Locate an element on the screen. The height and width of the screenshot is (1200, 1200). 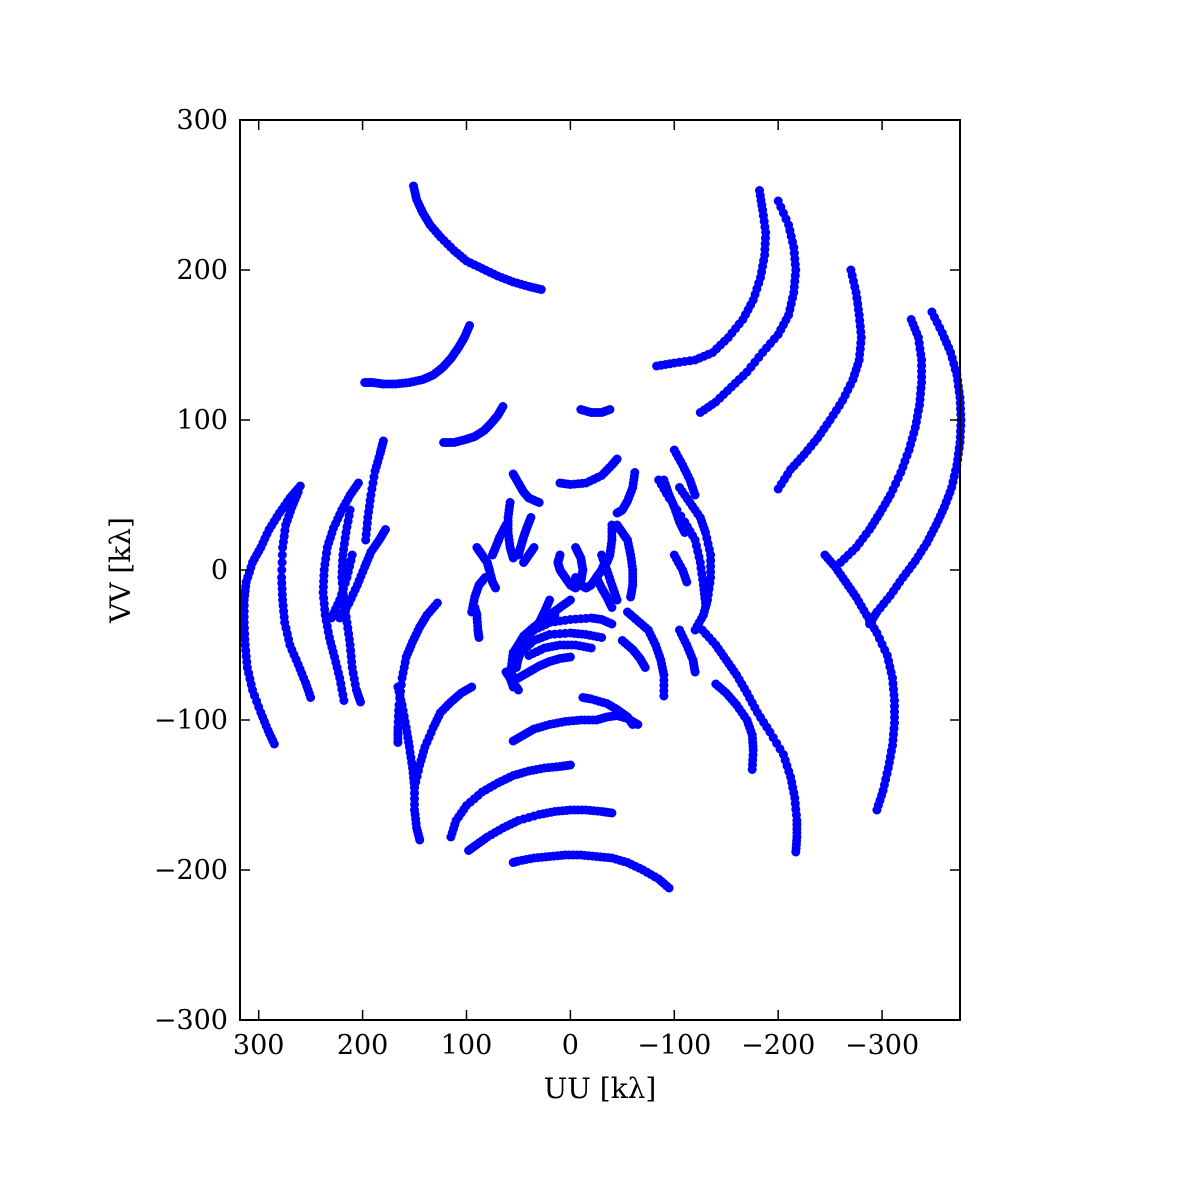
y-tick-label: 0 is located at coordinates (219, 570).